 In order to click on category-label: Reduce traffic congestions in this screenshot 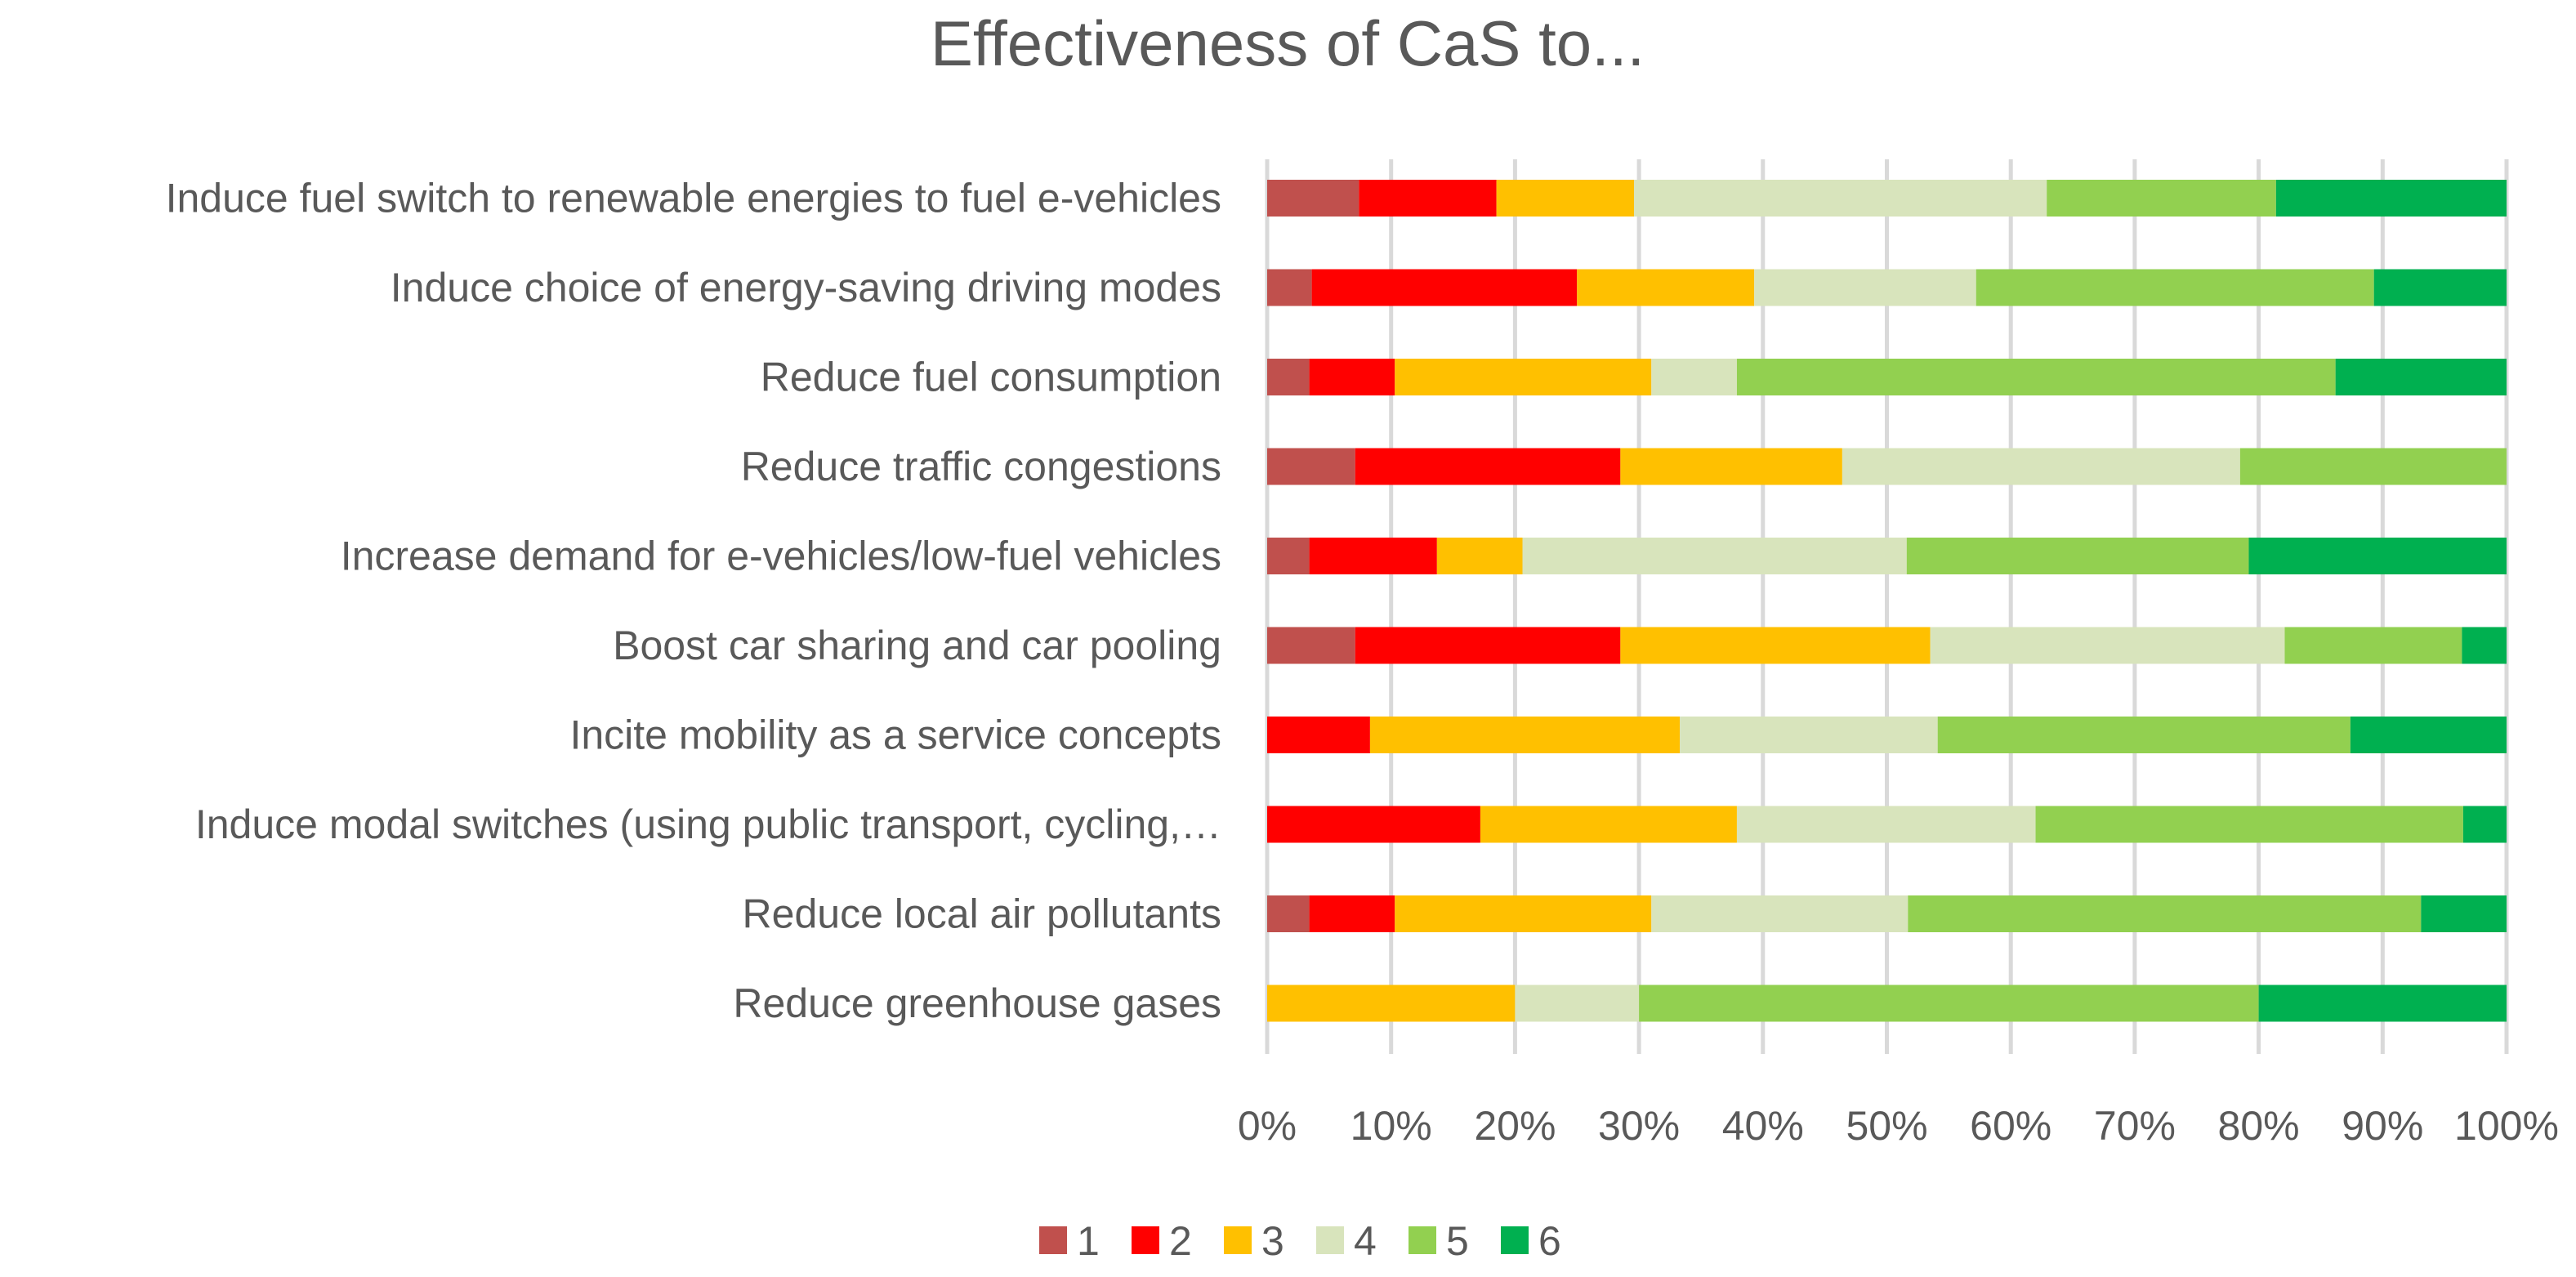, I will do `click(981, 466)`.